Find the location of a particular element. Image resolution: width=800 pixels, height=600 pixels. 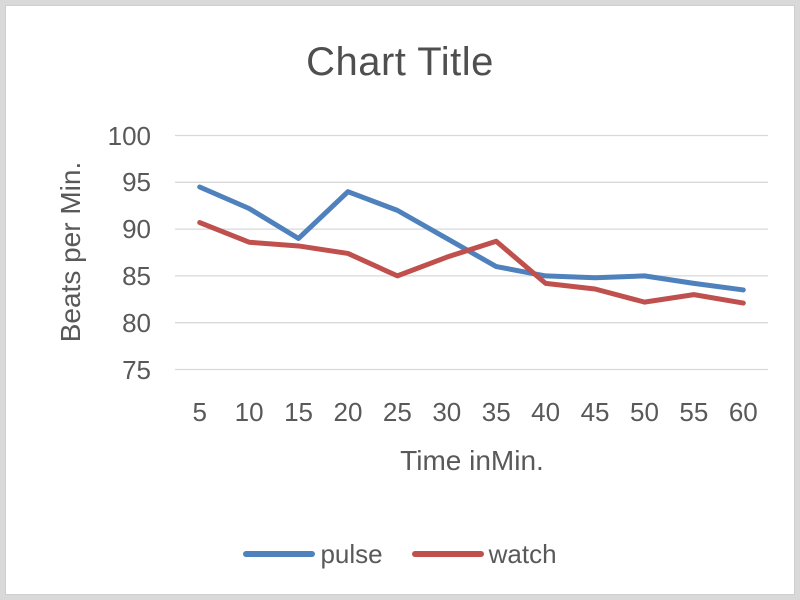

legend-item-watch: watch is located at coordinates (484, 554).